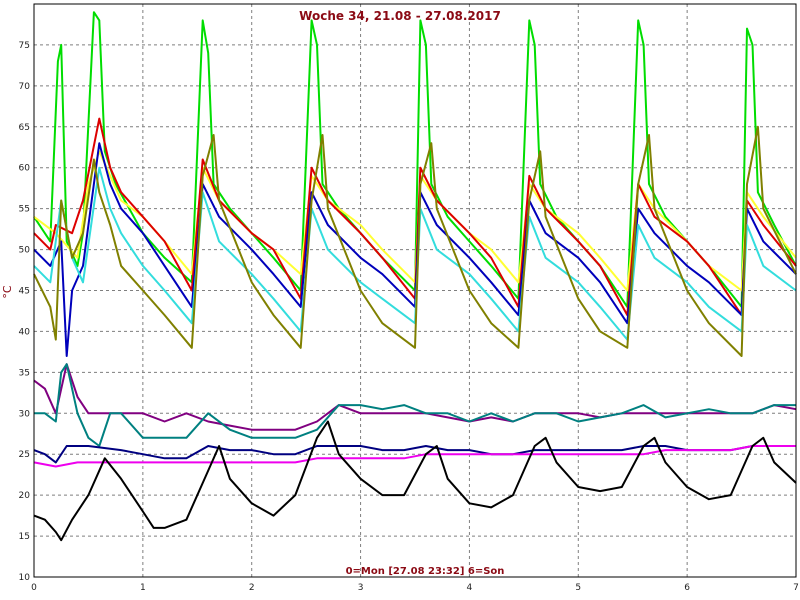 Image resolution: width=800 pixels, height=600 pixels. What do you see at coordinates (24, 128) in the screenshot?
I see `y-tick-label: 65` at bounding box center [24, 128].